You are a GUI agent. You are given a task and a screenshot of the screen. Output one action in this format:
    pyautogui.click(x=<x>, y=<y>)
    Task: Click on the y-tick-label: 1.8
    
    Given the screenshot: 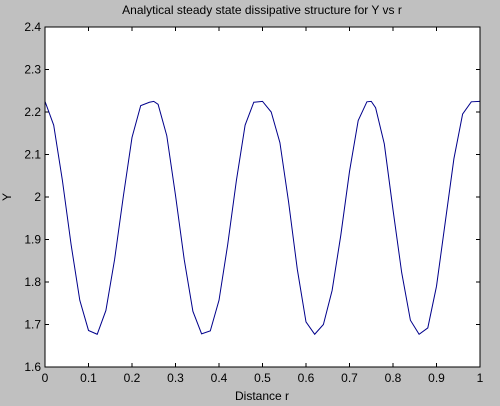 What is the action you would take?
    pyautogui.click(x=32, y=282)
    